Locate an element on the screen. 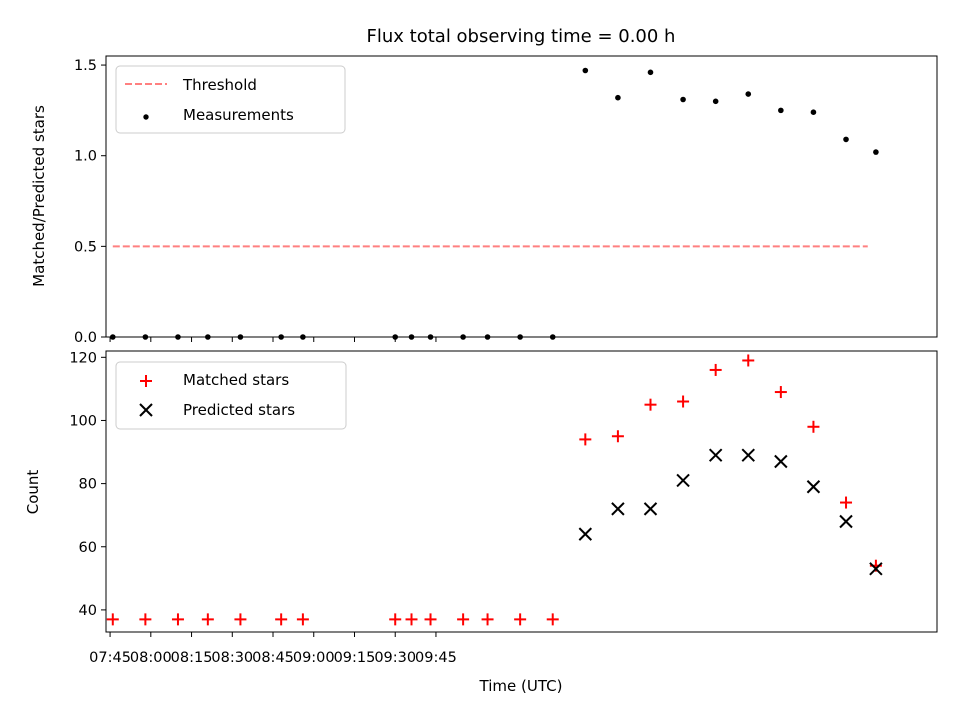 This screenshot has height=720, width=960. bottom-x-tick-label: 09:00 is located at coordinates (314, 658).